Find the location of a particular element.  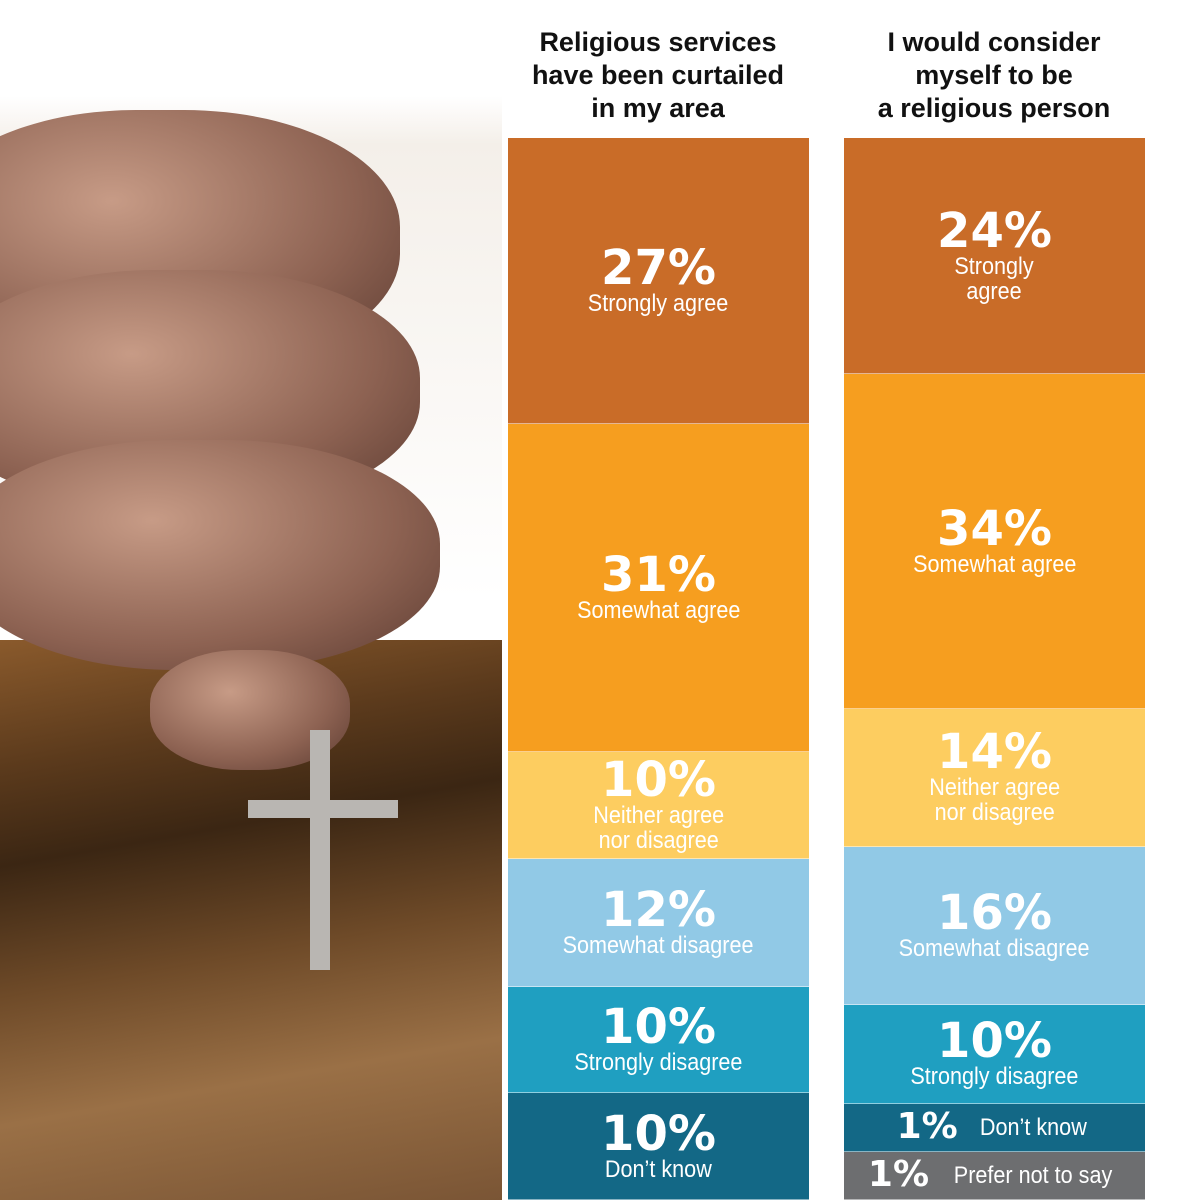

crucifix-icon is located at coordinates (320, 850).